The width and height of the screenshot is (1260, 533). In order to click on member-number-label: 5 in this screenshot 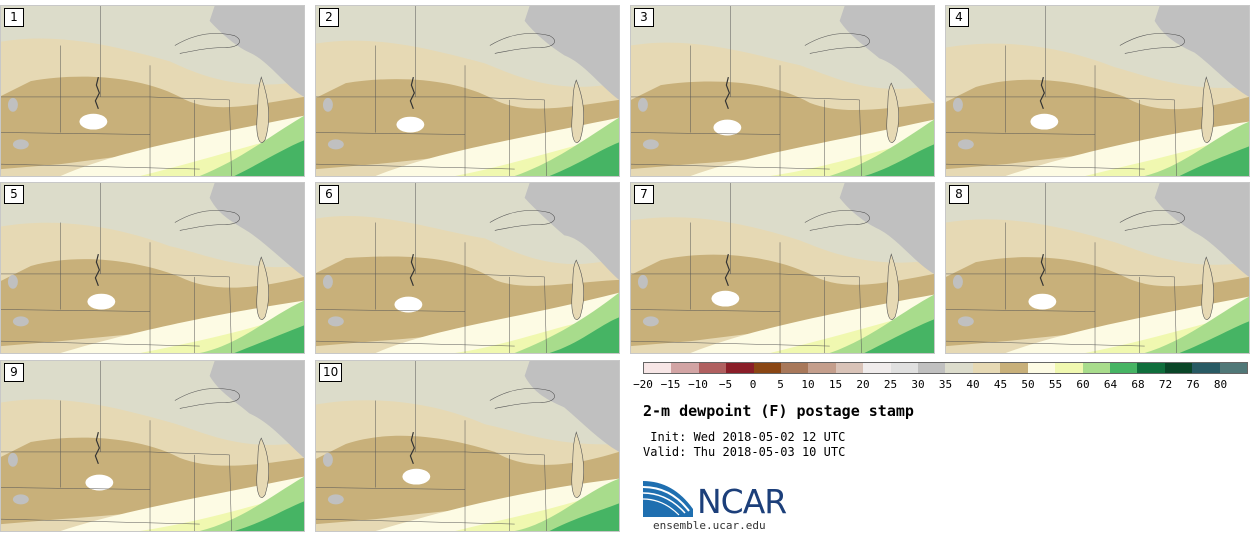, I will do `click(14, 194)`.